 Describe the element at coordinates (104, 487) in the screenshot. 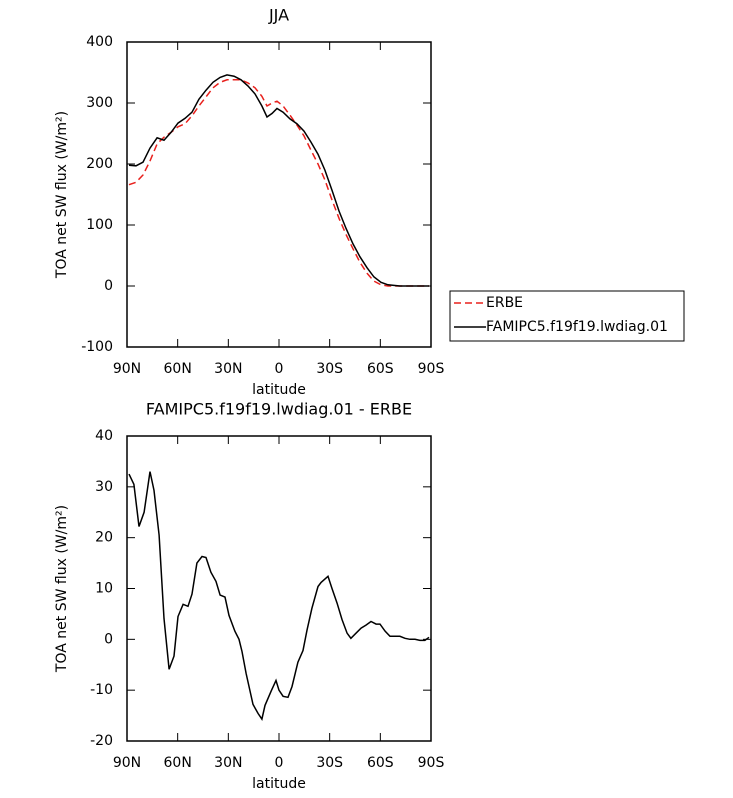

I see `y-tick-label: 30` at that location.